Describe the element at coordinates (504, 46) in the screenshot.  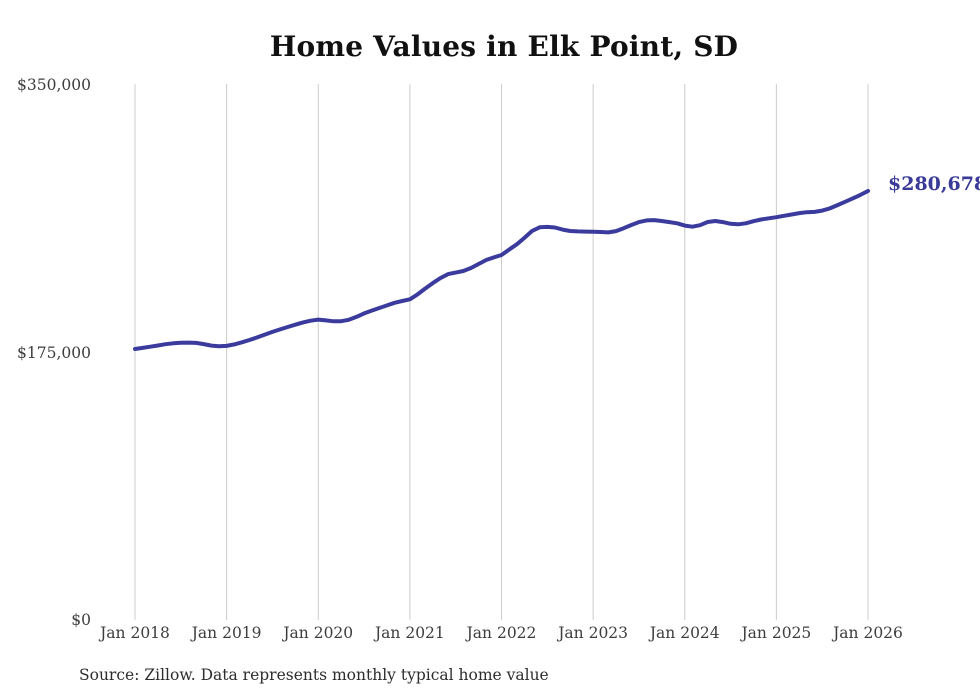
I see `chart-title: Home Values in Elk Point, SD` at that location.